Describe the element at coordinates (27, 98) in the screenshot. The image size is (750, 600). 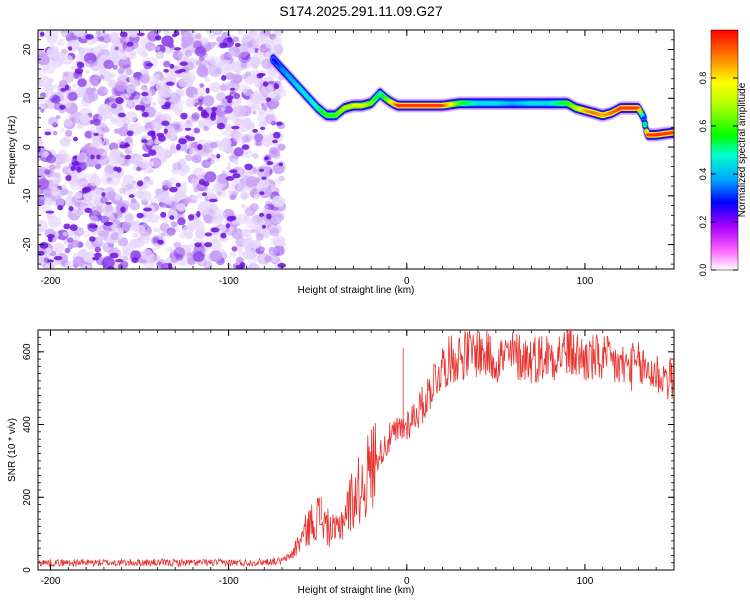
I see `spectrogram-y-tick-label: 10` at that location.